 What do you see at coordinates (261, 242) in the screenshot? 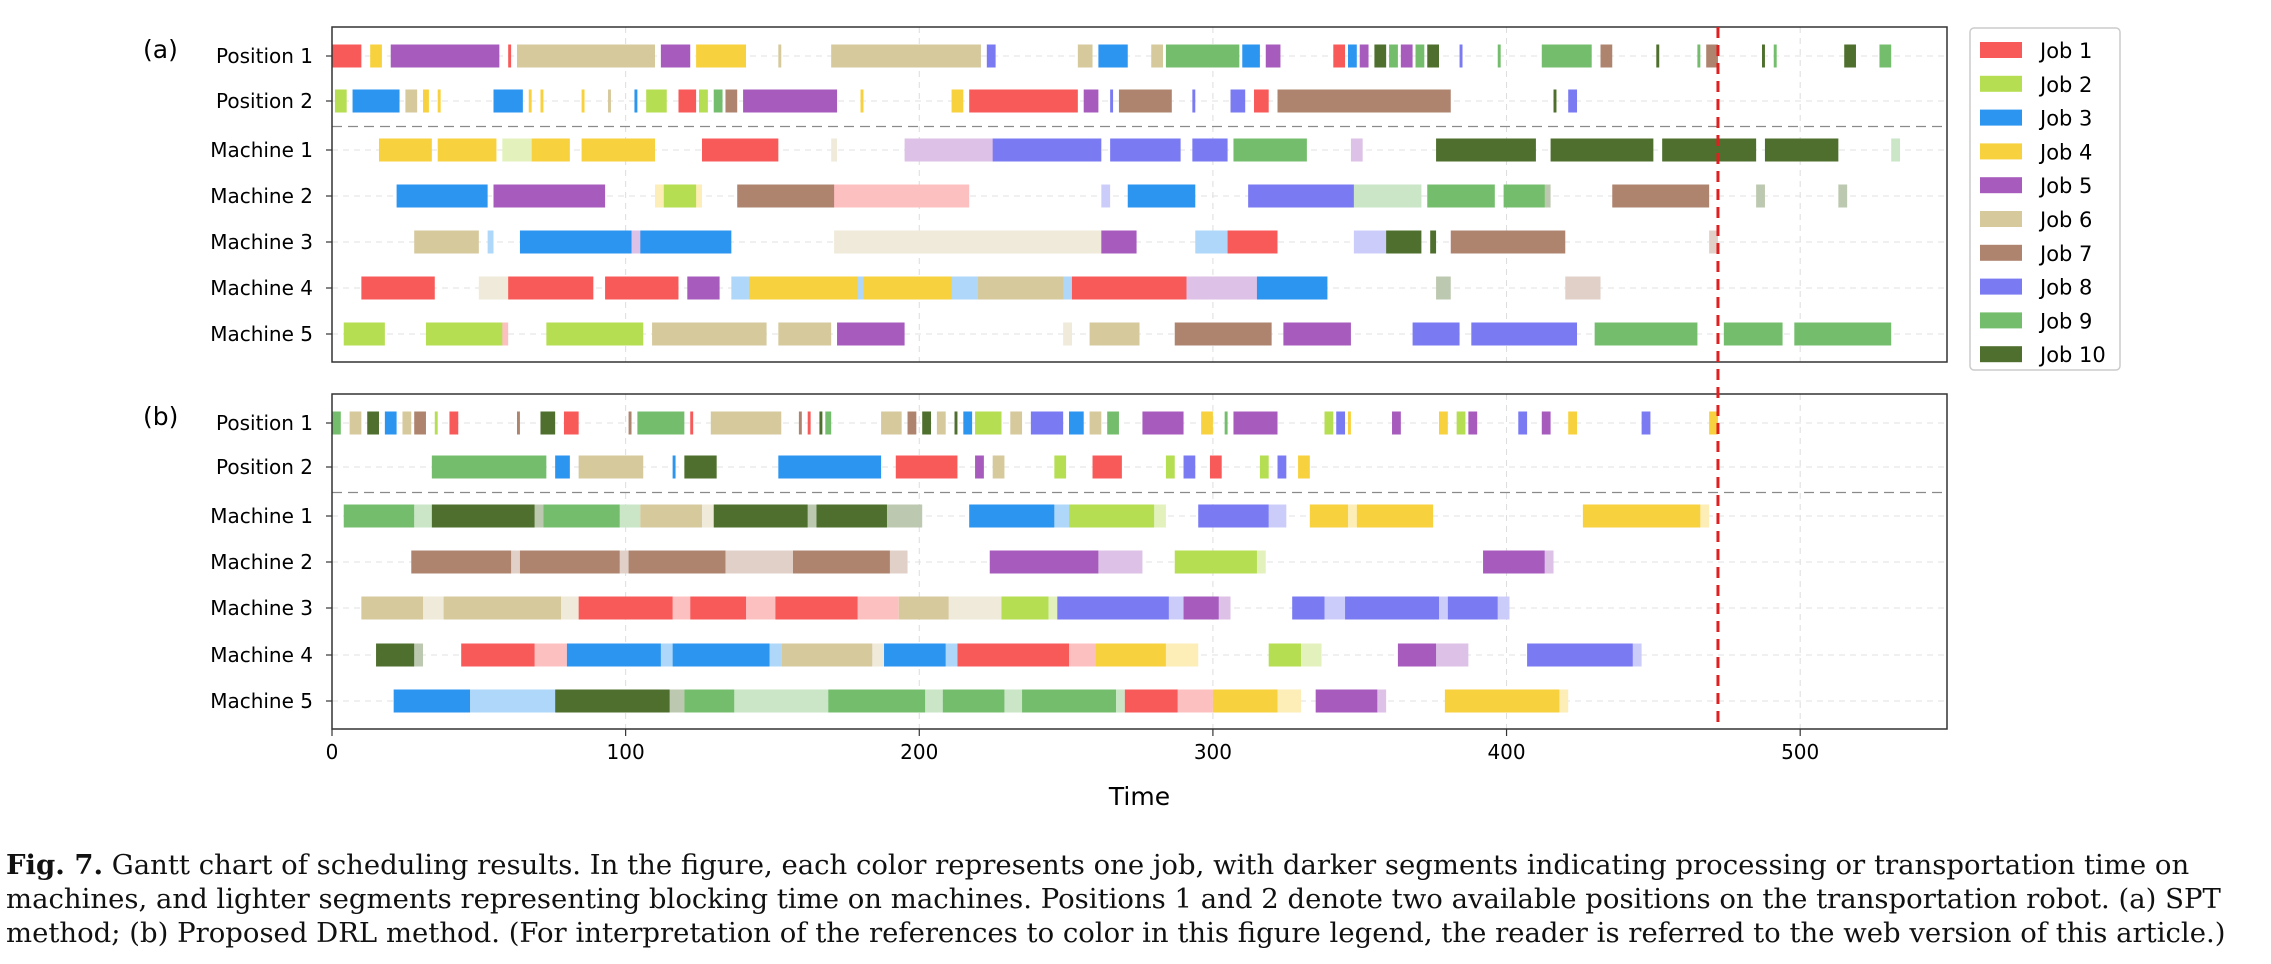
I see `row-label: Machine 3` at bounding box center [261, 242].